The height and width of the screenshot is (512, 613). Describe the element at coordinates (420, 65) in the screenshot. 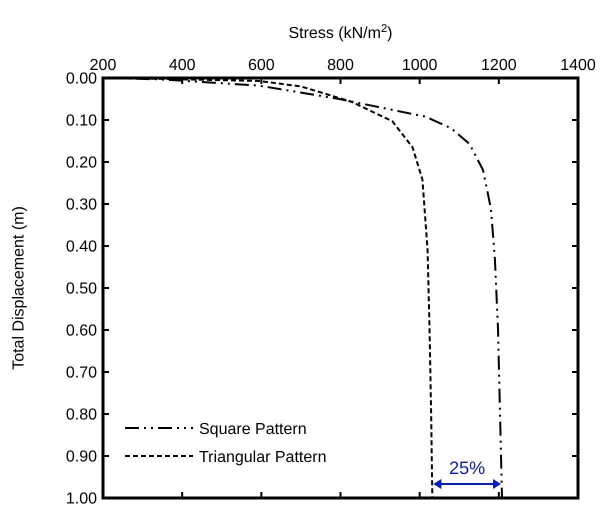

I see `x-tick-label: 1000` at that location.